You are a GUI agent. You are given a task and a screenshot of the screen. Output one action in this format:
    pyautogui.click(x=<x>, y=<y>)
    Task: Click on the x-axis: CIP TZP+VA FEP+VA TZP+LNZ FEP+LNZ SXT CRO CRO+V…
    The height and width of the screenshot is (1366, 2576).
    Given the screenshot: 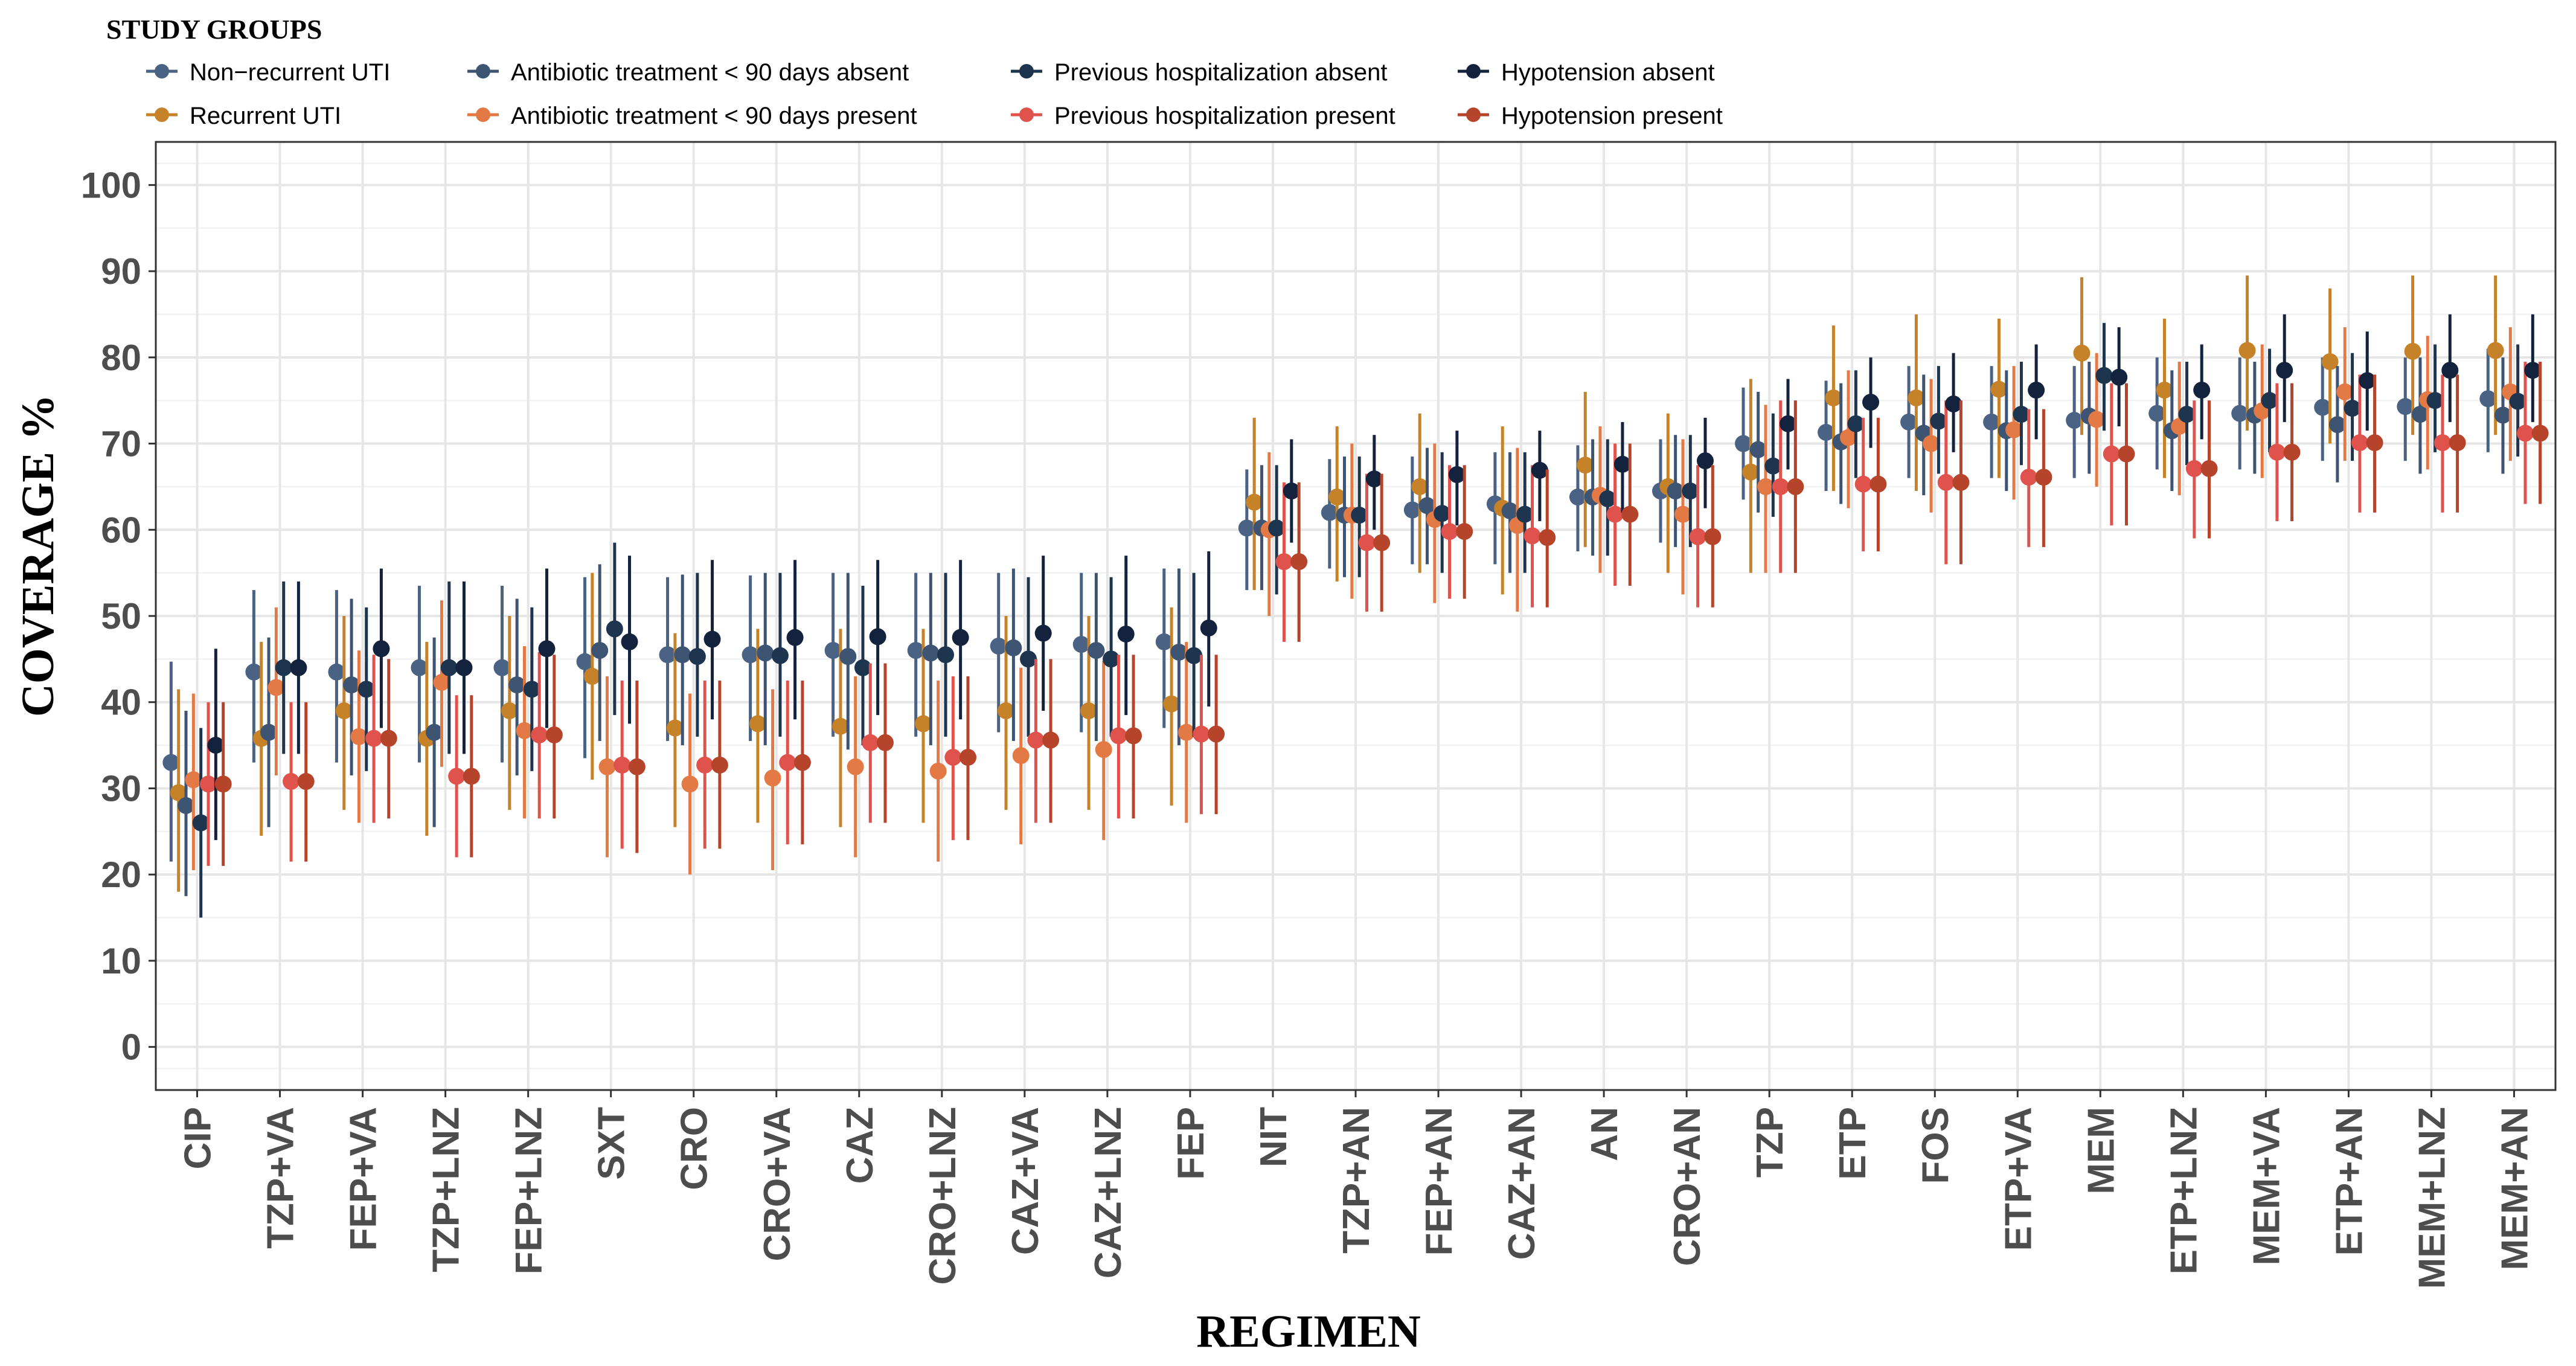 What is the action you would take?
    pyautogui.click(x=1357, y=1189)
    